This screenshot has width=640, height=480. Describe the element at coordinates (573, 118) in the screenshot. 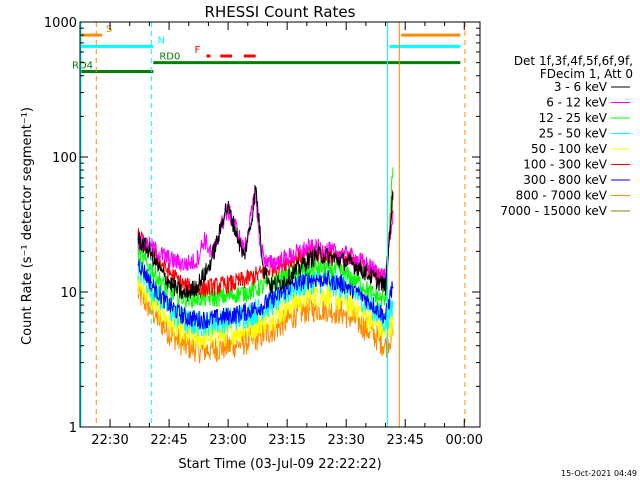

I see `legend-entry-label: 12 - 25 keV` at that location.